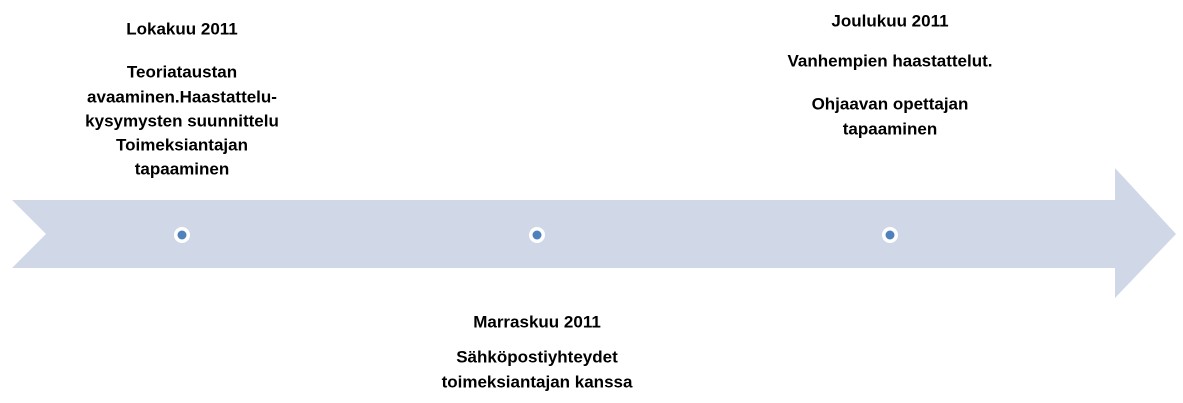  I want to click on event-text: Toimeksiantajan, so click(182, 144).